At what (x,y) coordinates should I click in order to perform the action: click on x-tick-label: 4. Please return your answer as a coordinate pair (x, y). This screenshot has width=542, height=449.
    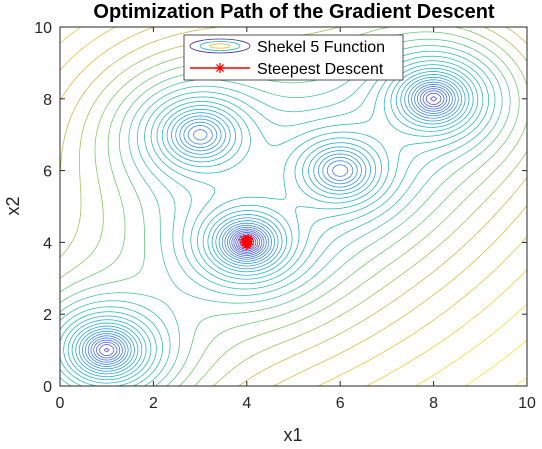
    Looking at the image, I should click on (246, 403).